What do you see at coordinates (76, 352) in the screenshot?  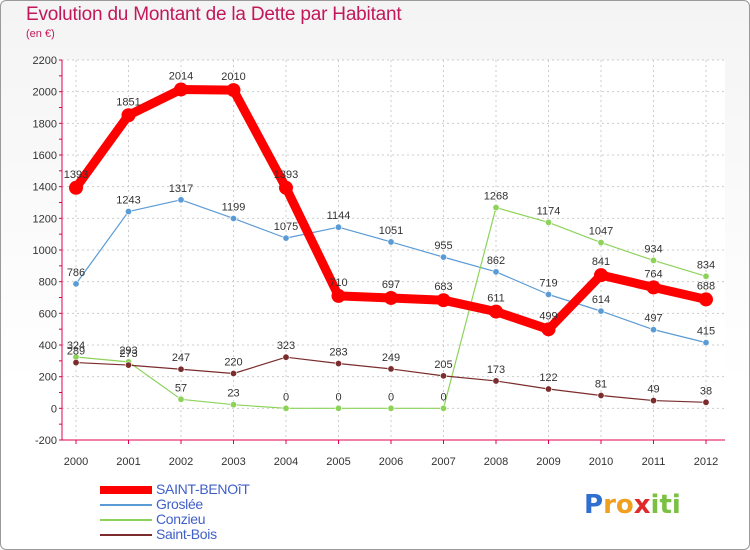 I see `data-label: 289` at bounding box center [76, 352].